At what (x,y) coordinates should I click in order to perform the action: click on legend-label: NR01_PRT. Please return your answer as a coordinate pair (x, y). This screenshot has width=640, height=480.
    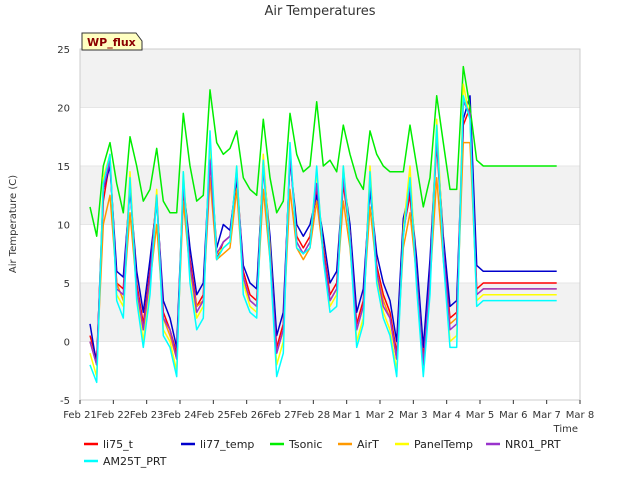
    Looking at the image, I should click on (533, 444).